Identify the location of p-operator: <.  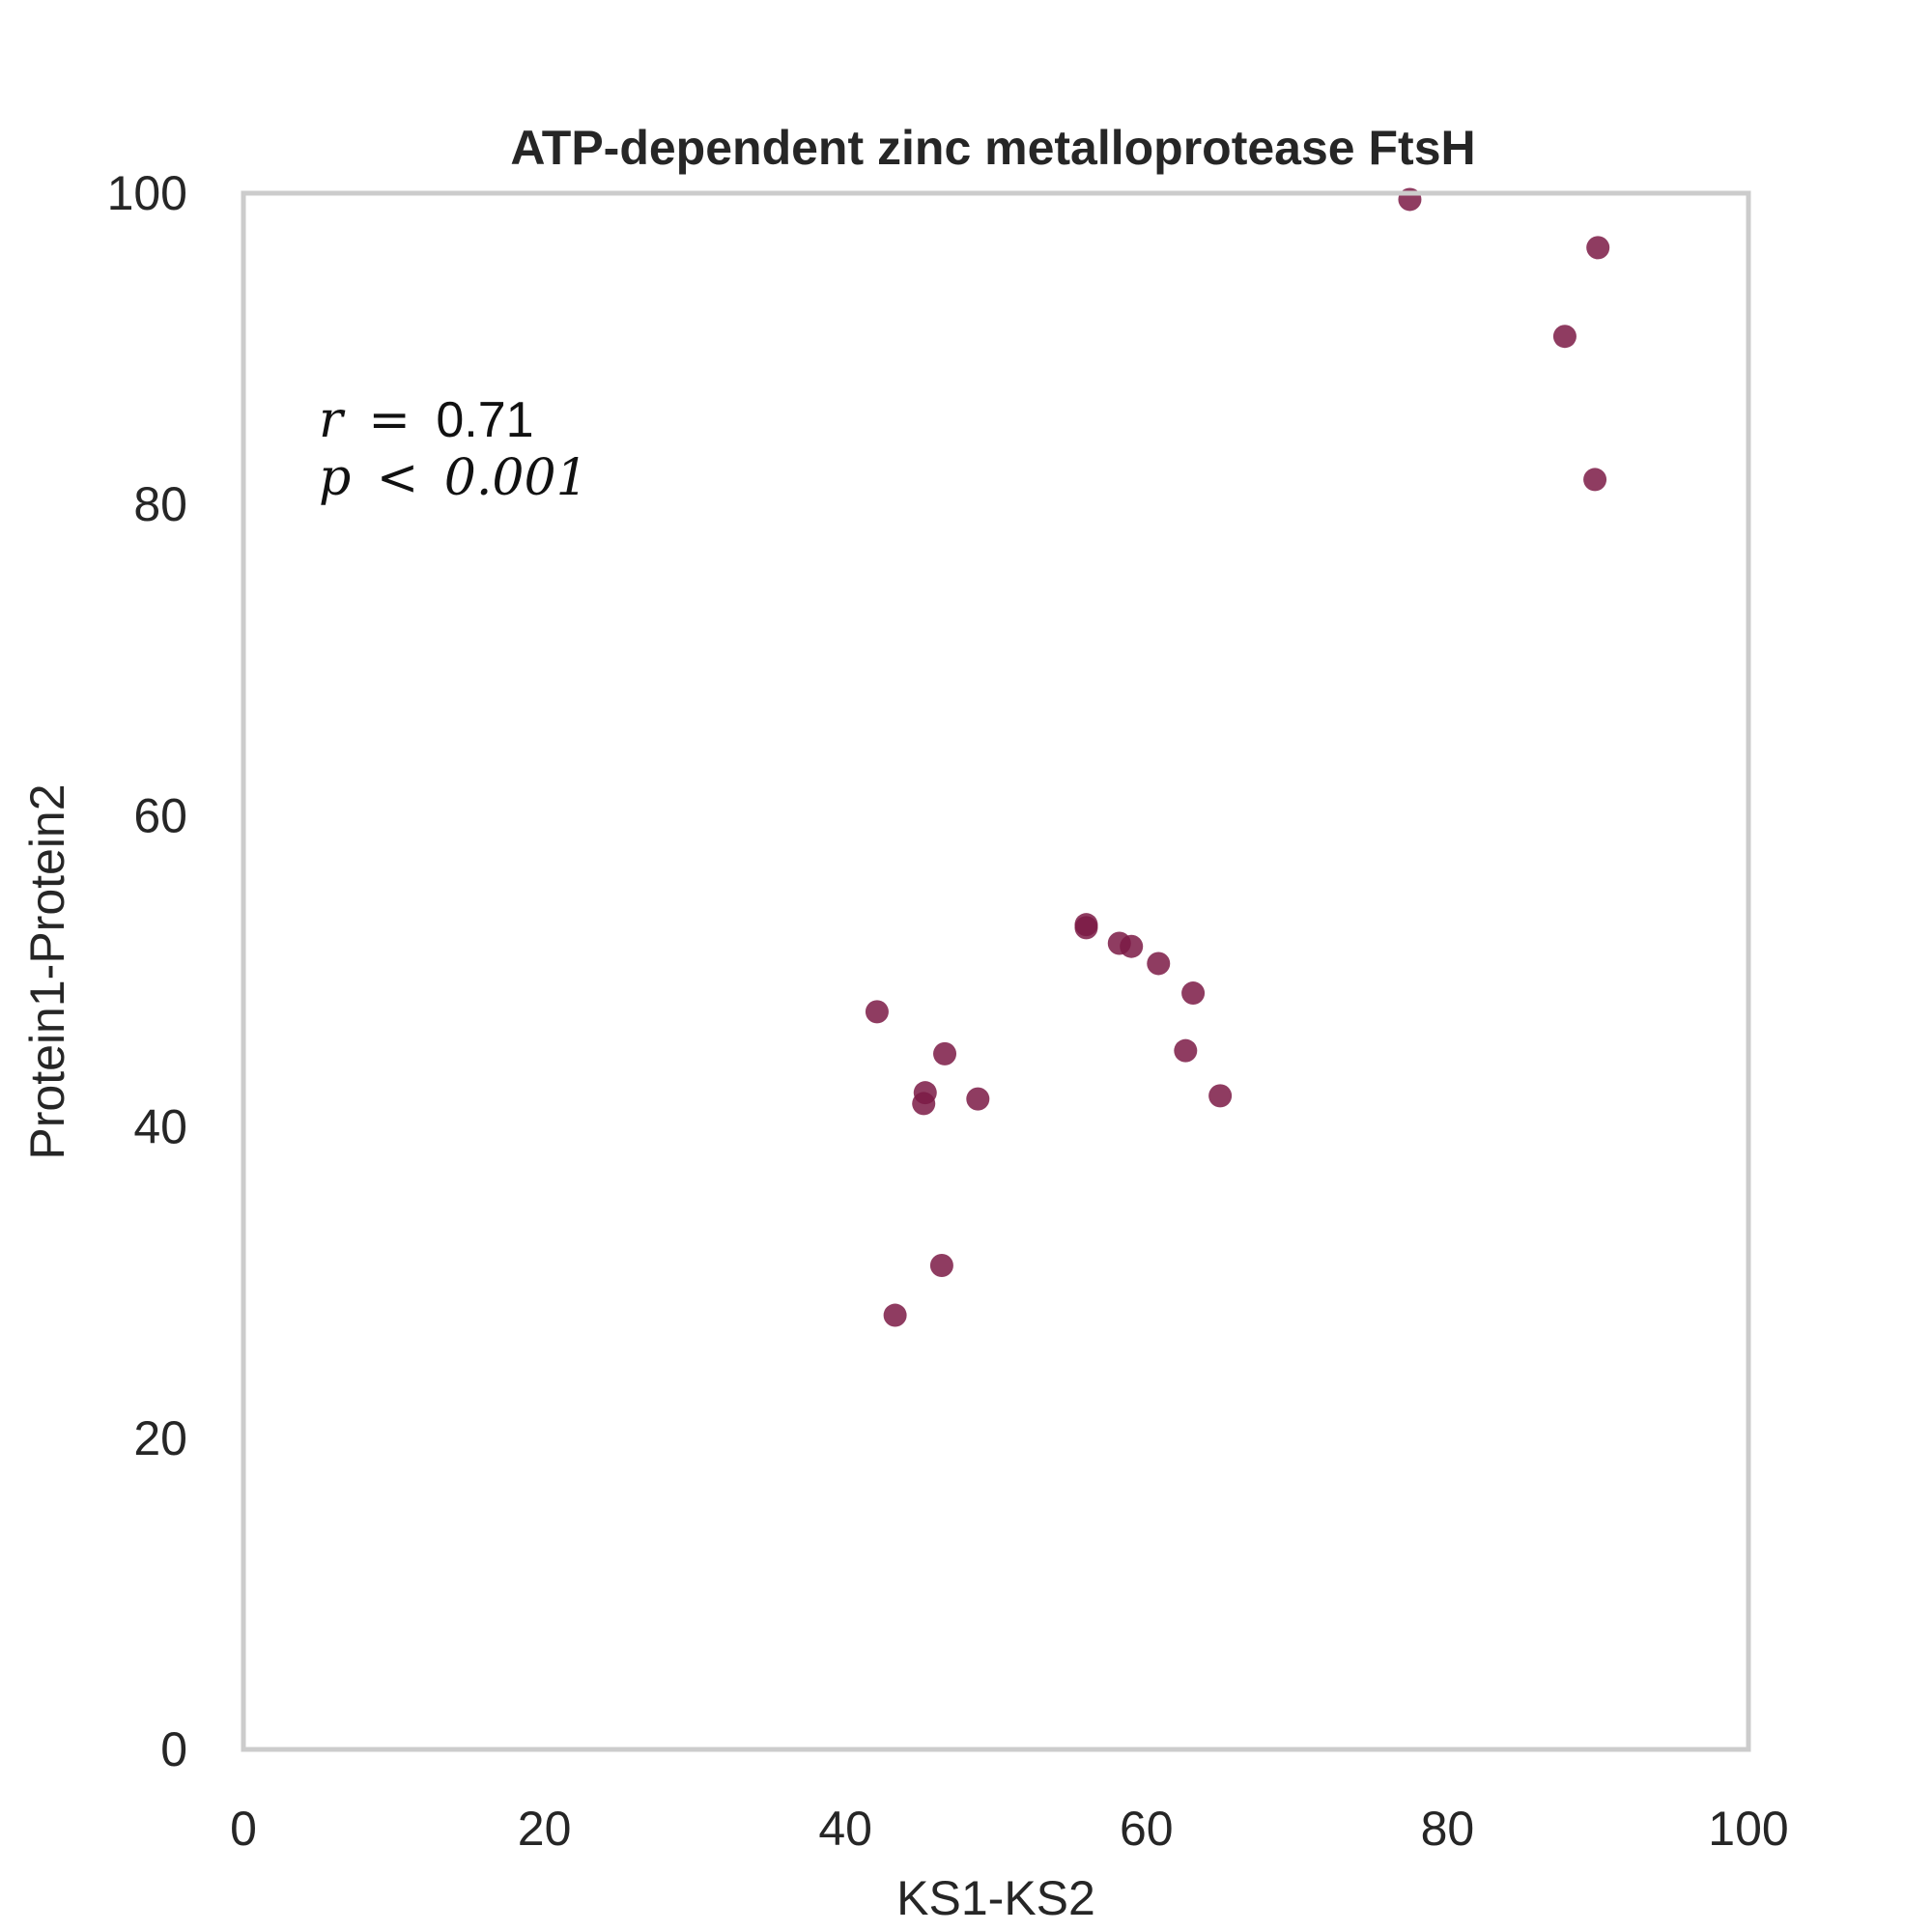
(398, 478).